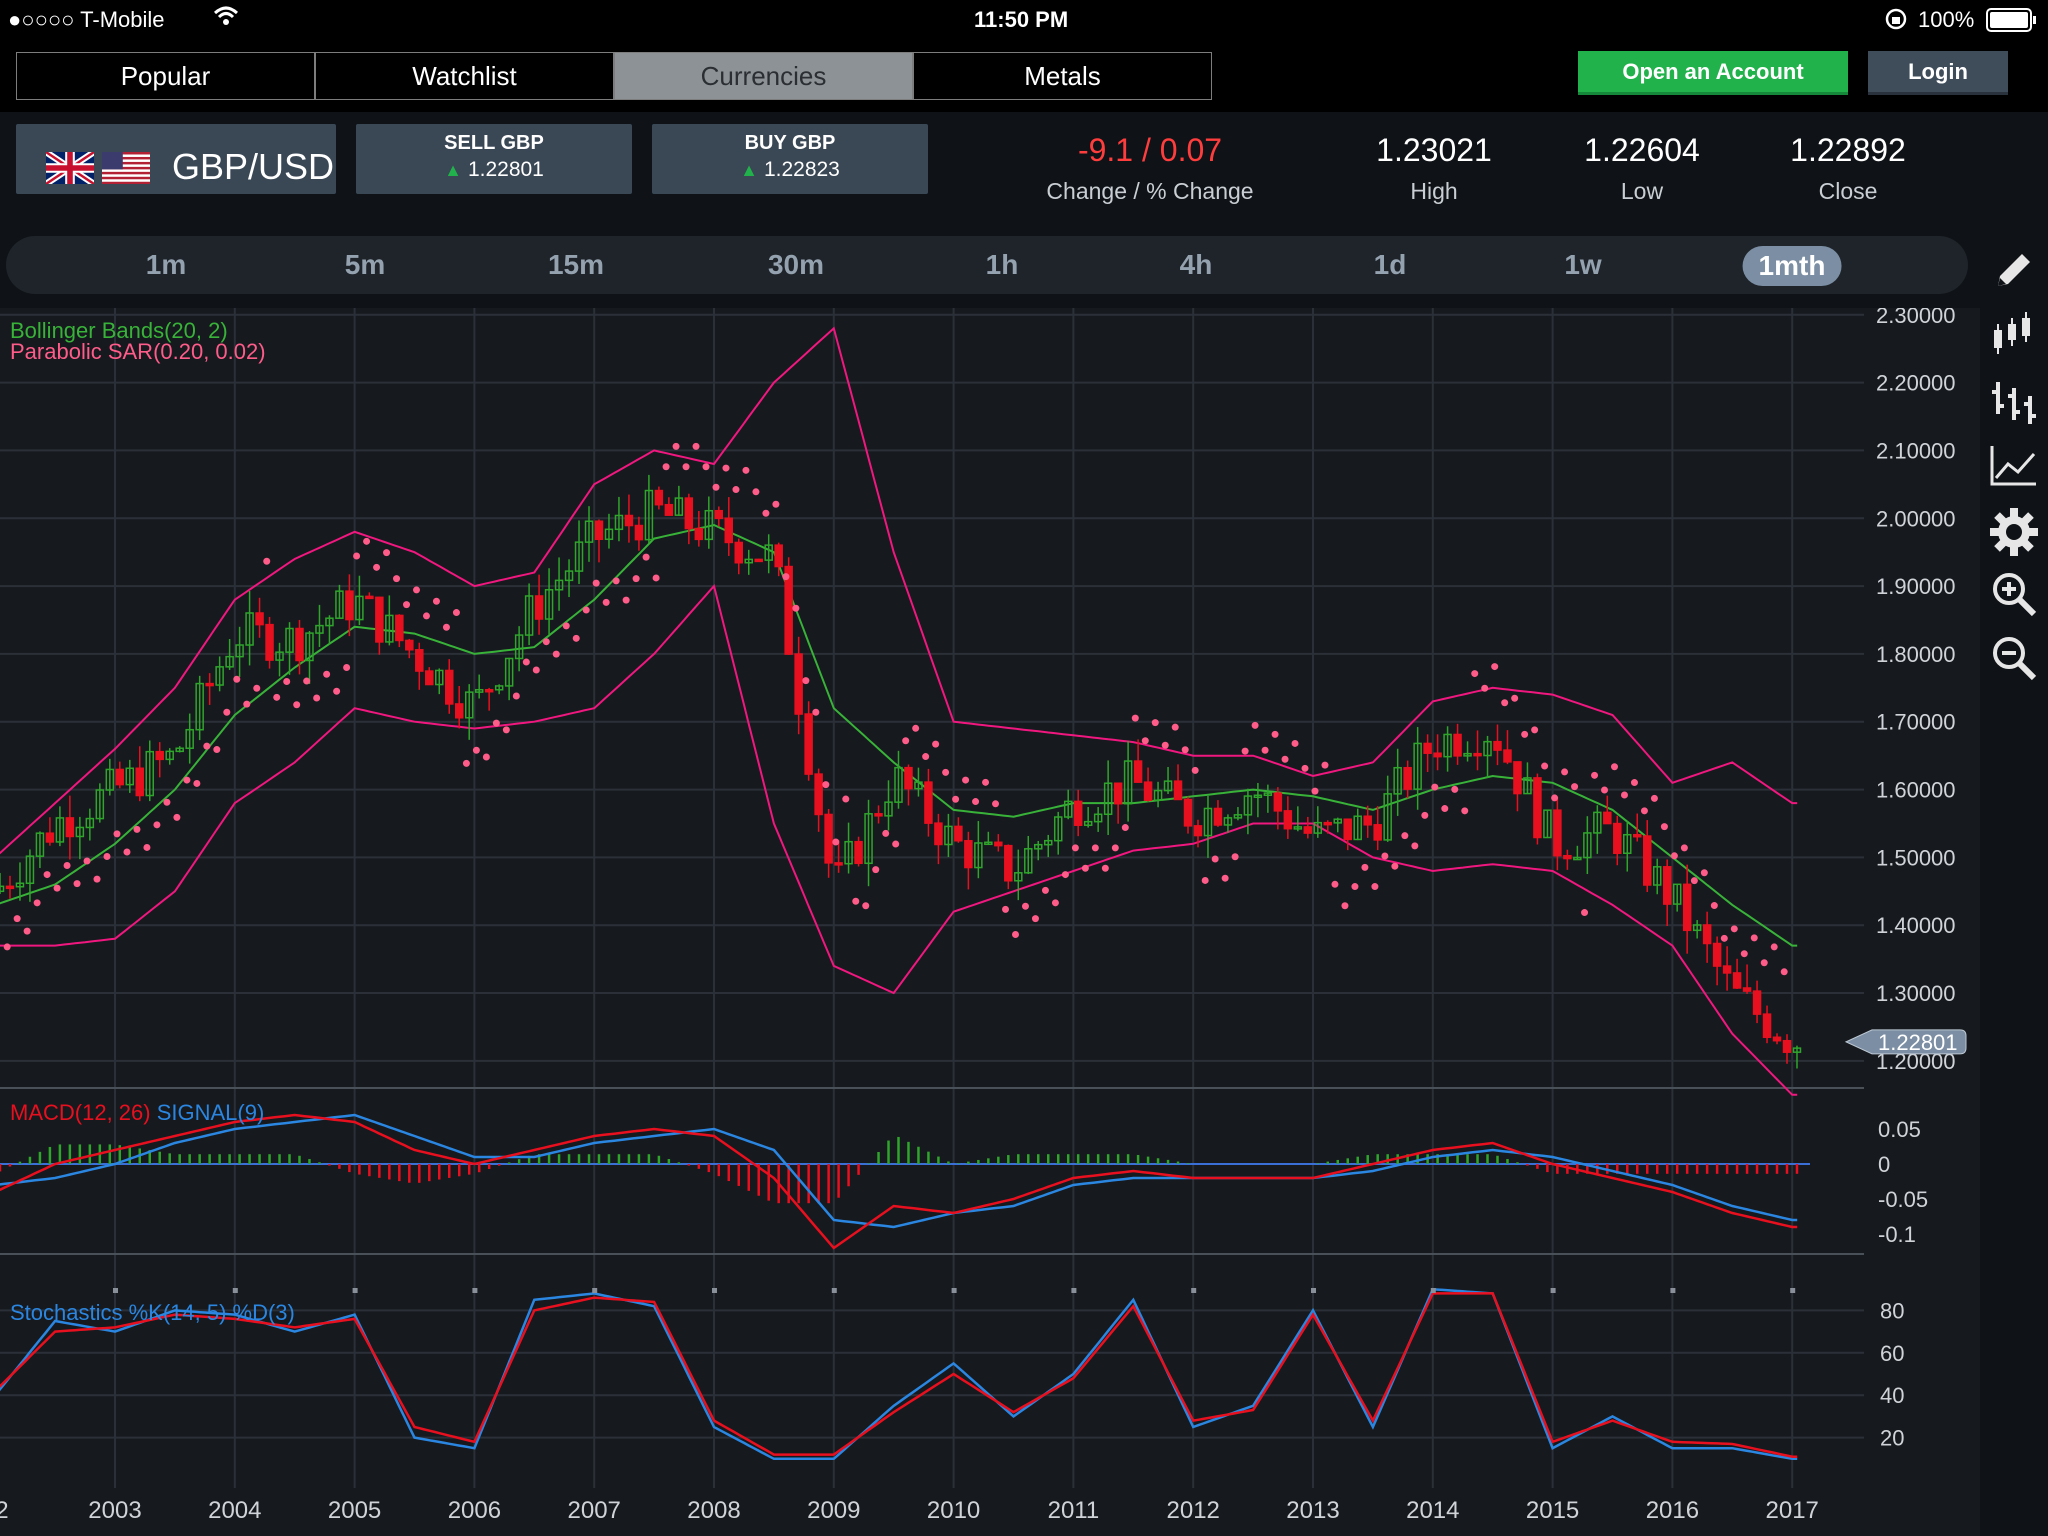  I want to click on change-label: Change / % Change, so click(1150, 191).